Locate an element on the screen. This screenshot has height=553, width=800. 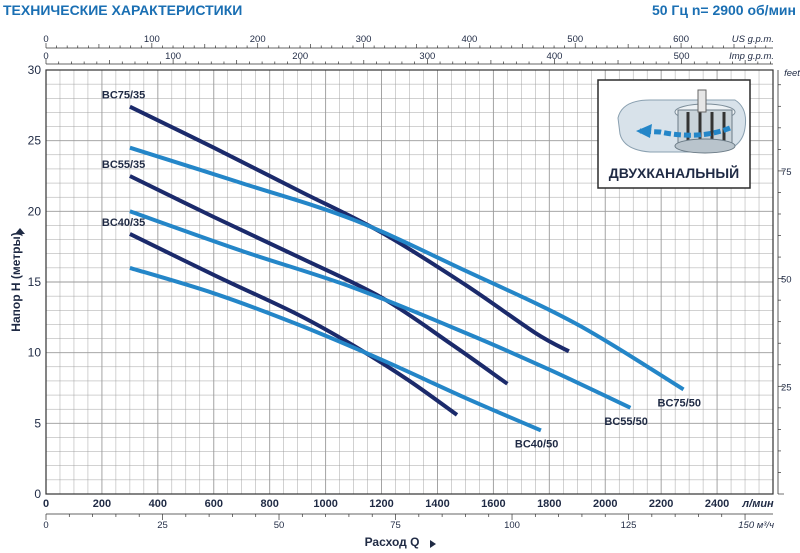
m3h-tick-label: 75 is located at coordinates (395, 525).